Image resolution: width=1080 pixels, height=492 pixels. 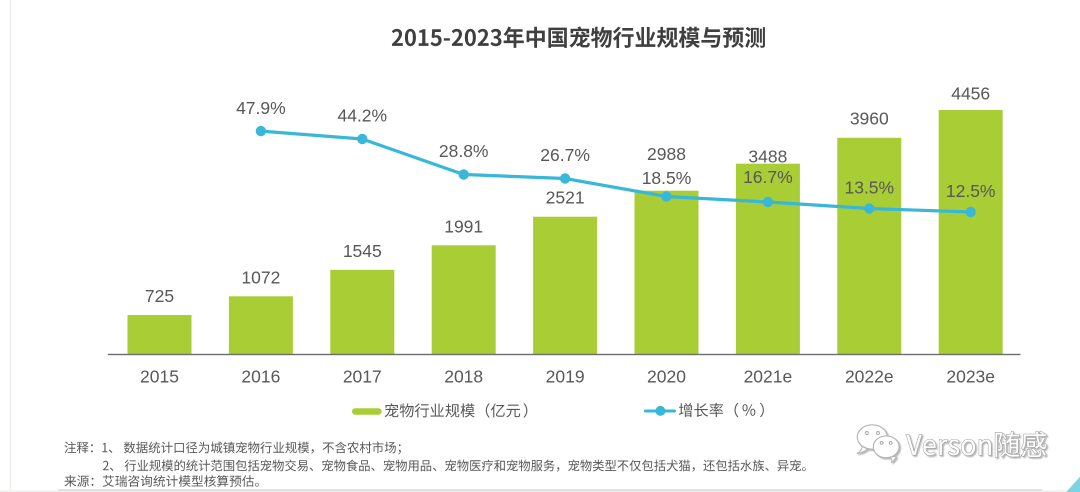 What do you see at coordinates (260, 376) in the screenshot?
I see `svg-text: 2016` at bounding box center [260, 376].